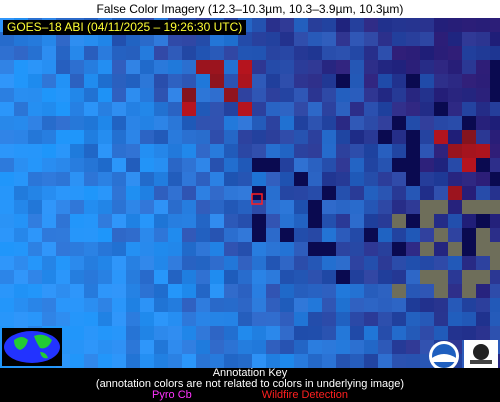 This screenshot has width=500, height=402. What do you see at coordinates (257, 199) in the screenshot?
I see `wildfire-marker` at bounding box center [257, 199].